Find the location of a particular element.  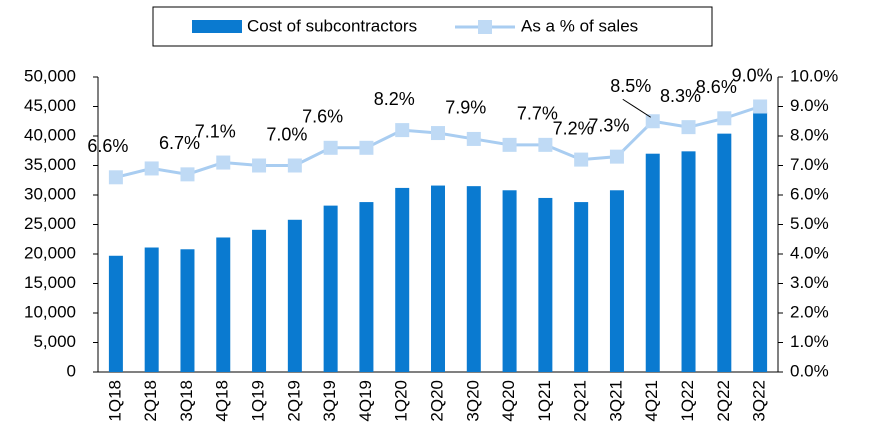

x-tick-label: 3Q22 is located at coordinates (759, 401).